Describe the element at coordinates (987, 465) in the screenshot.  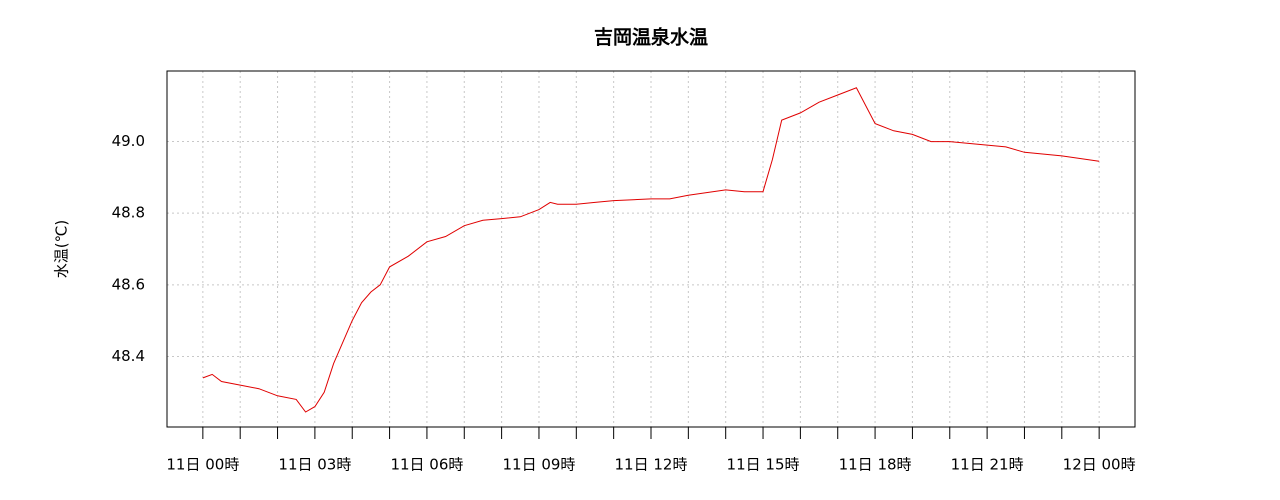
I see `x-tick-label: 11日 21時` at that location.